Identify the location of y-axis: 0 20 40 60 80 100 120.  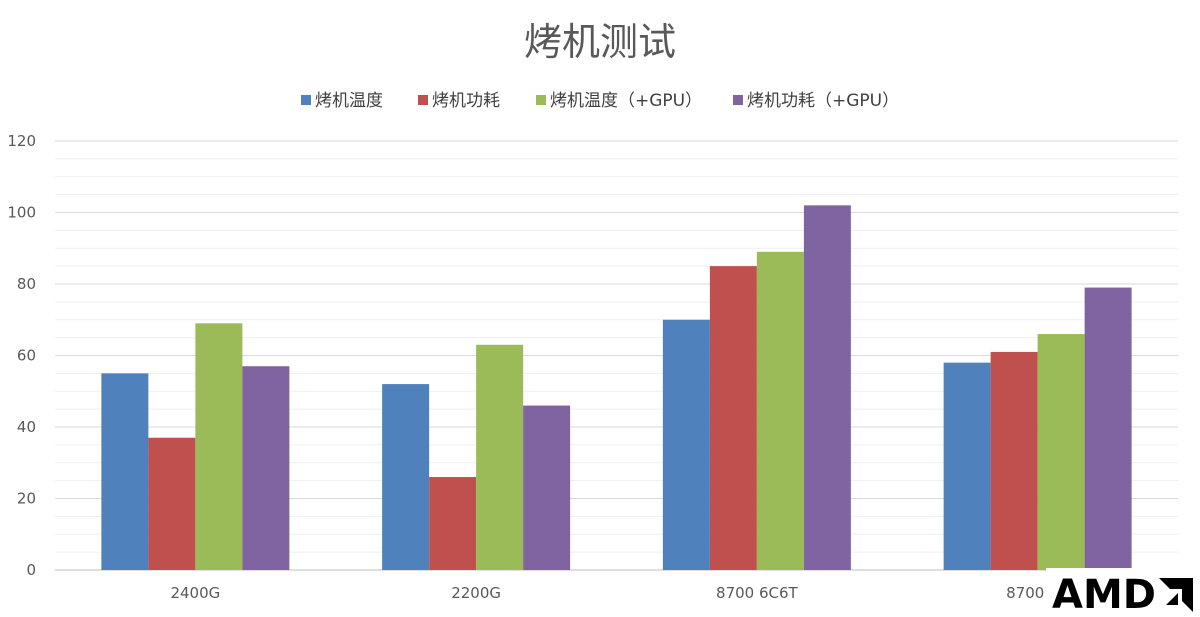
(21, 355).